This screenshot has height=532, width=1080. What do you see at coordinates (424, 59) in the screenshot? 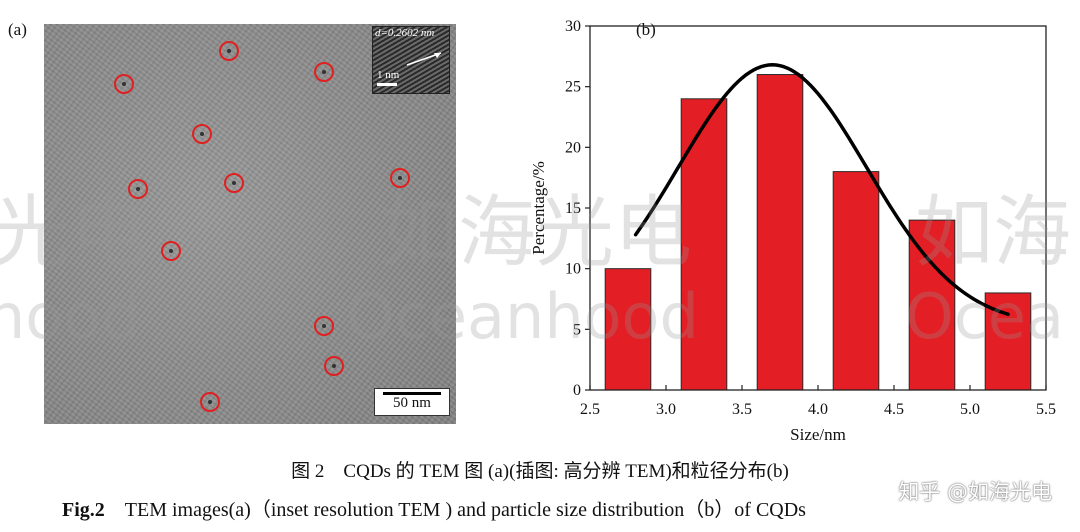
I see `lattice-arrow-icon` at bounding box center [424, 59].